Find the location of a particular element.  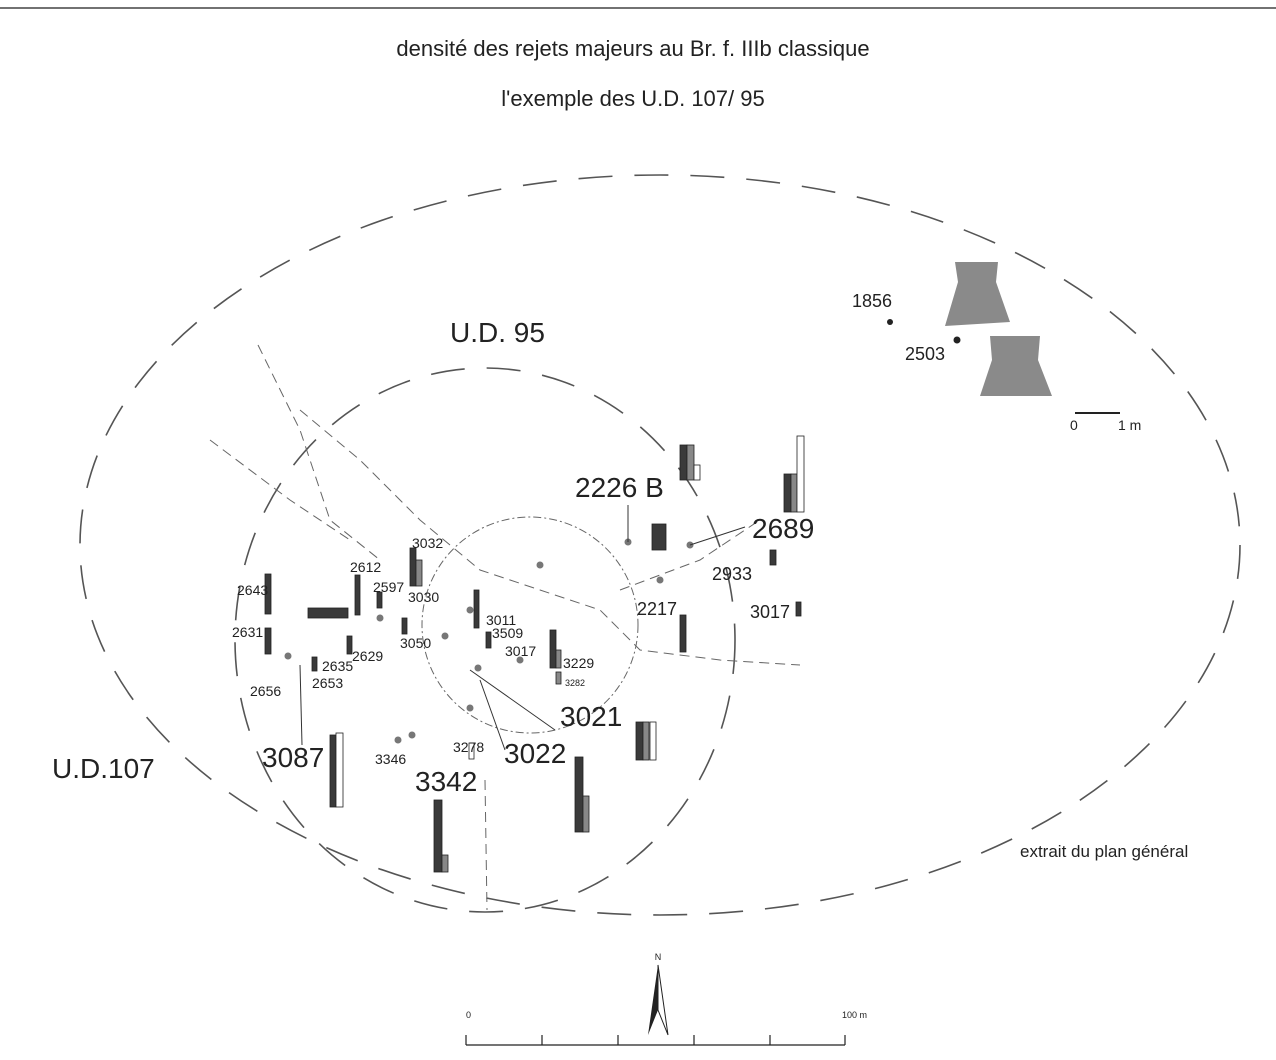

feature-label: 1856 is located at coordinates (872, 301).